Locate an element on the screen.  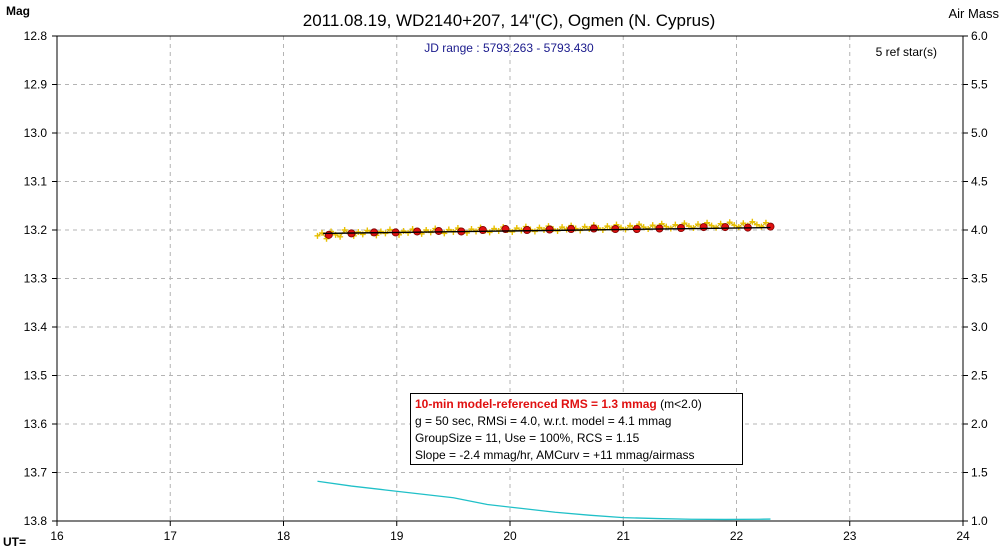
x-tick-label: 16 is located at coordinates (57, 536).